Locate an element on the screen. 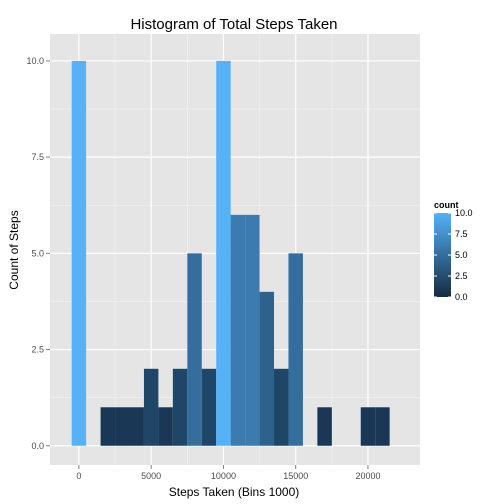 The height and width of the screenshot is (504, 504). legend-tick-label: 7.5 is located at coordinates (461, 234).